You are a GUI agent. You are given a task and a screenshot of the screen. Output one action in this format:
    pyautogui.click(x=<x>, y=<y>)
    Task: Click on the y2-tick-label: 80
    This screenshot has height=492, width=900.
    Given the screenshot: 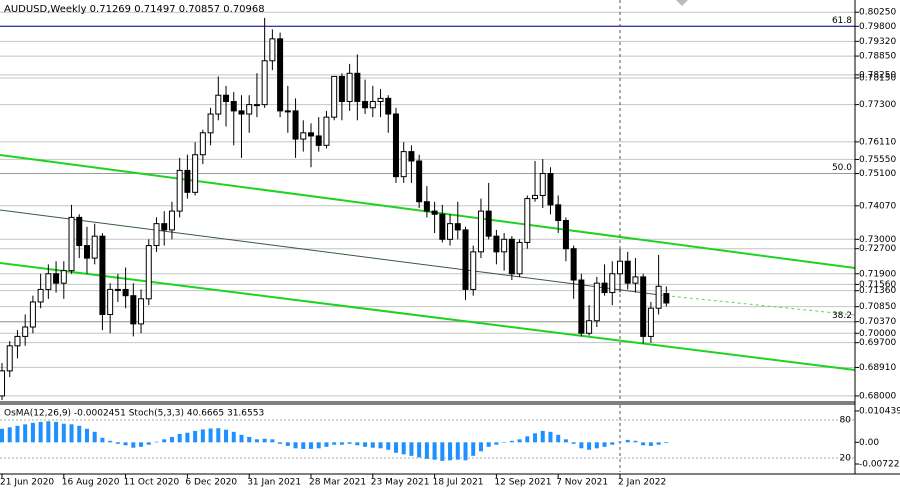 What is the action you would take?
    pyautogui.click(x=846, y=421)
    